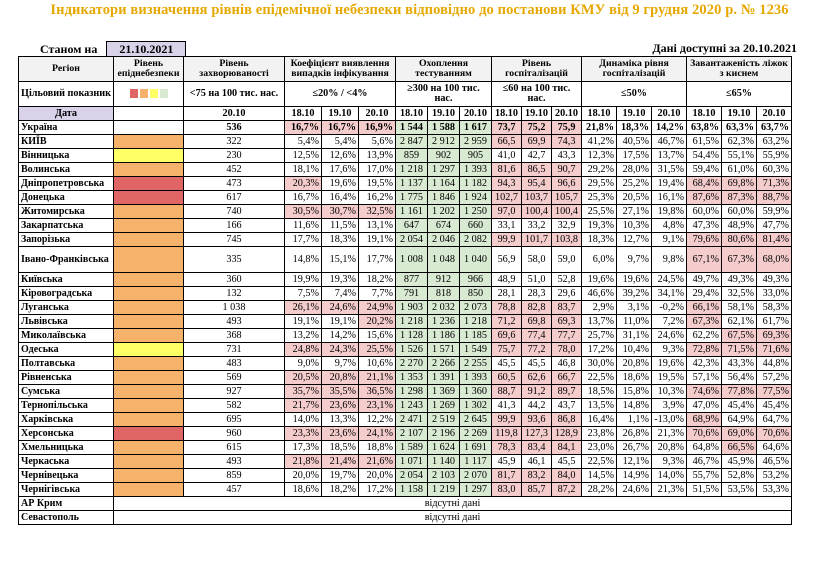  What do you see at coordinates (536, 211) in the screenshot?
I see `hosp-value: 100,4` at bounding box center [536, 211].